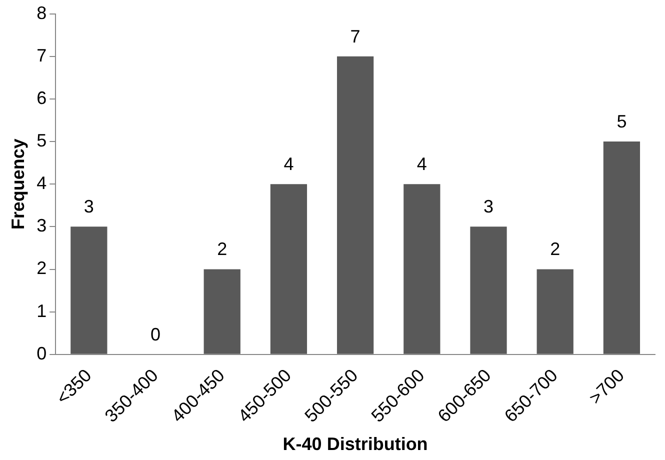  I want to click on y-tick-label: 5, so click(41, 140).